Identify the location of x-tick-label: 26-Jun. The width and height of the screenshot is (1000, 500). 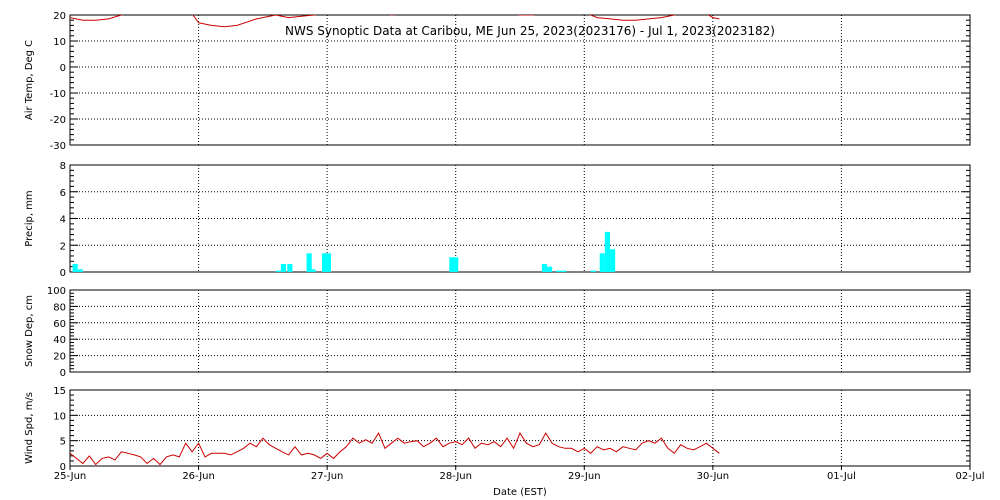
(198, 476).